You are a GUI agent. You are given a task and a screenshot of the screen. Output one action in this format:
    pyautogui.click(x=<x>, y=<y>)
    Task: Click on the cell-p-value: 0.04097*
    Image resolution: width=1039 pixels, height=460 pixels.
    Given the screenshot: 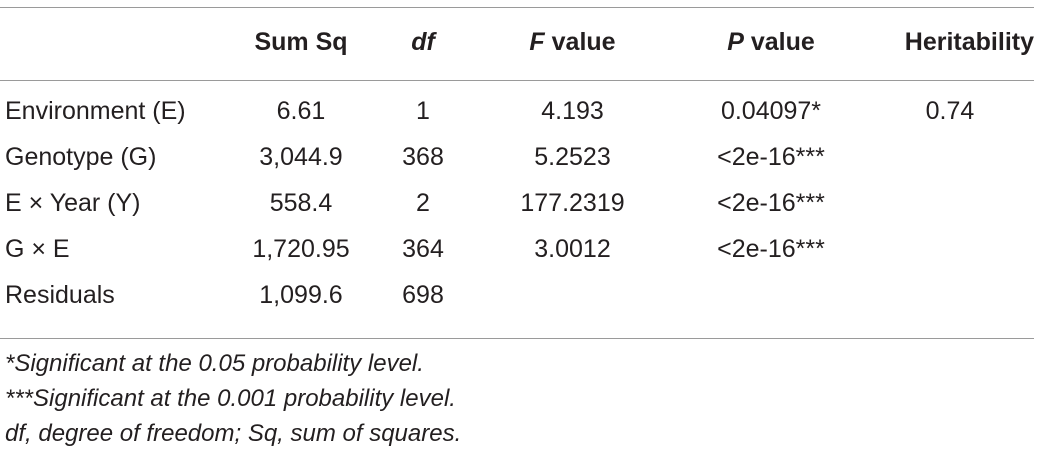 What is the action you would take?
    pyautogui.click(x=771, y=110)
    